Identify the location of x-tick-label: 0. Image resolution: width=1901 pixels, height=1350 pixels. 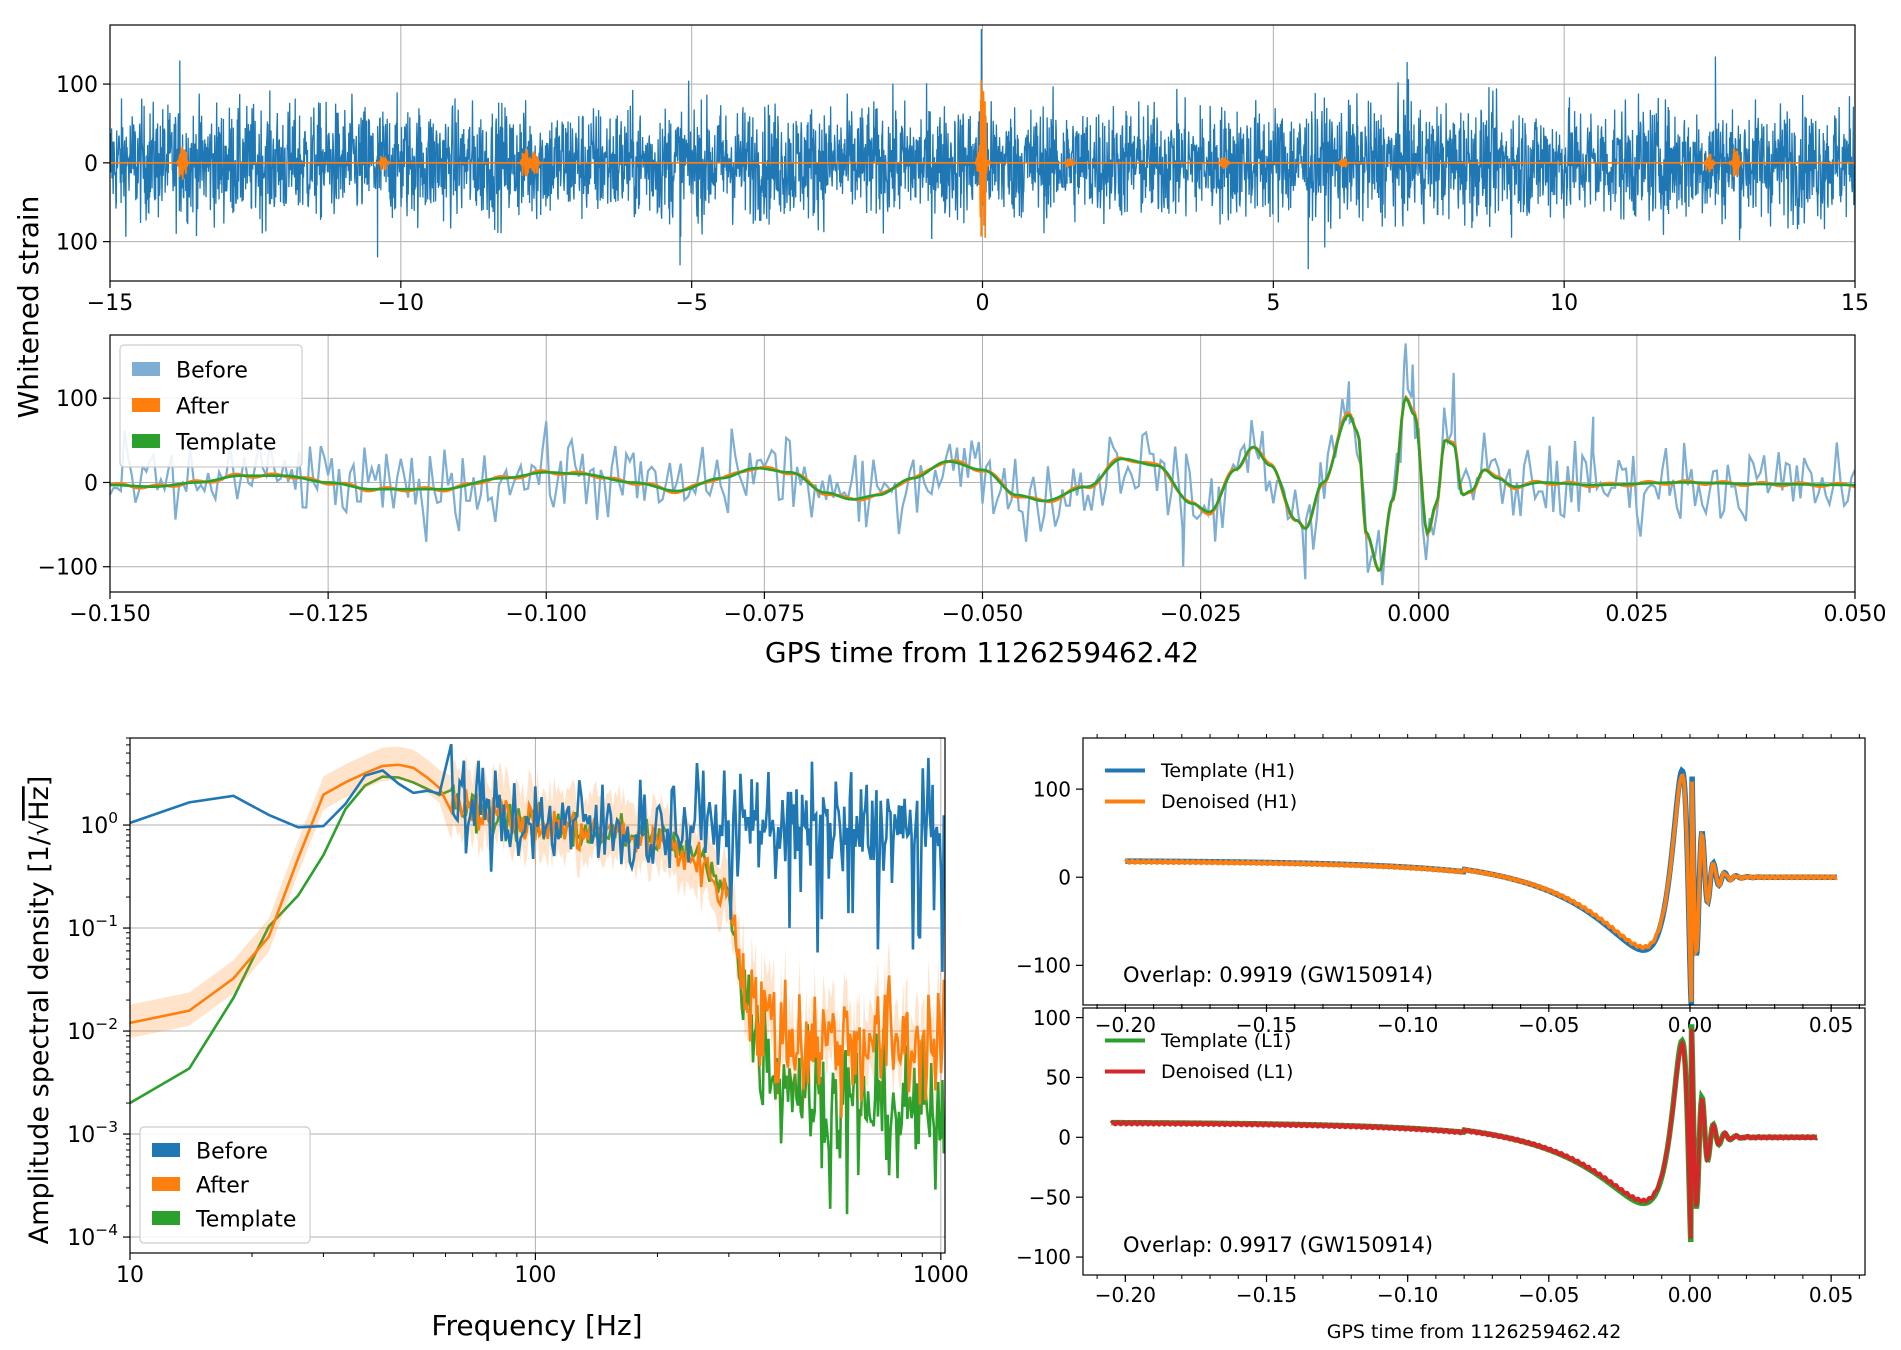
(983, 303).